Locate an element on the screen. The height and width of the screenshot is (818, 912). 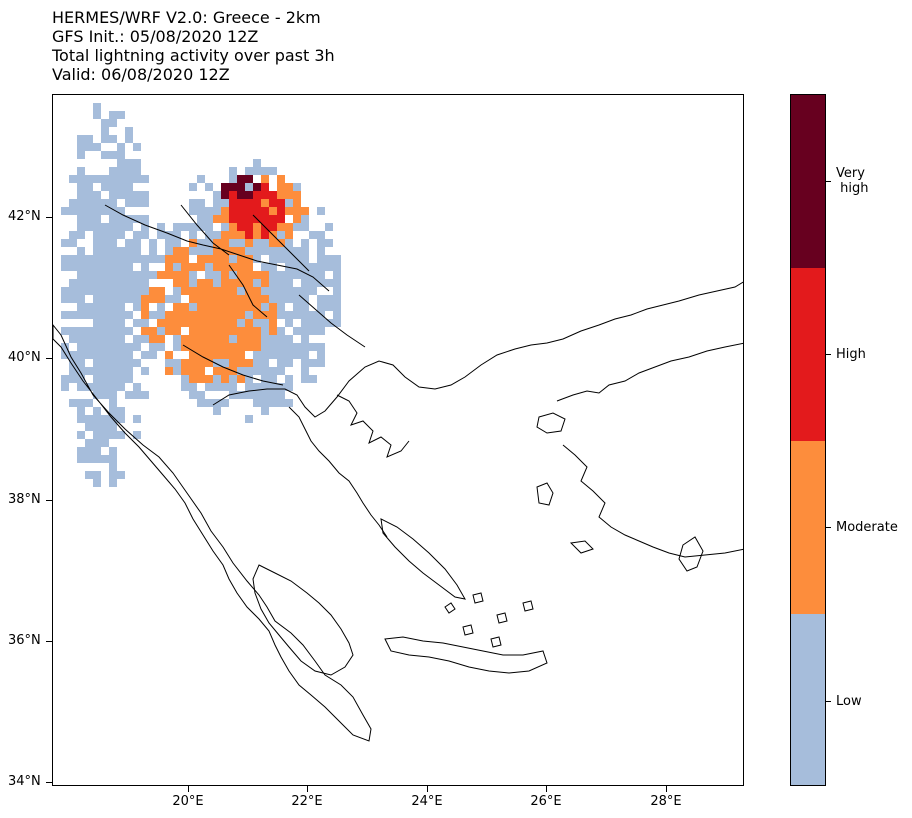
lon-tick is located at coordinates (546, 789).